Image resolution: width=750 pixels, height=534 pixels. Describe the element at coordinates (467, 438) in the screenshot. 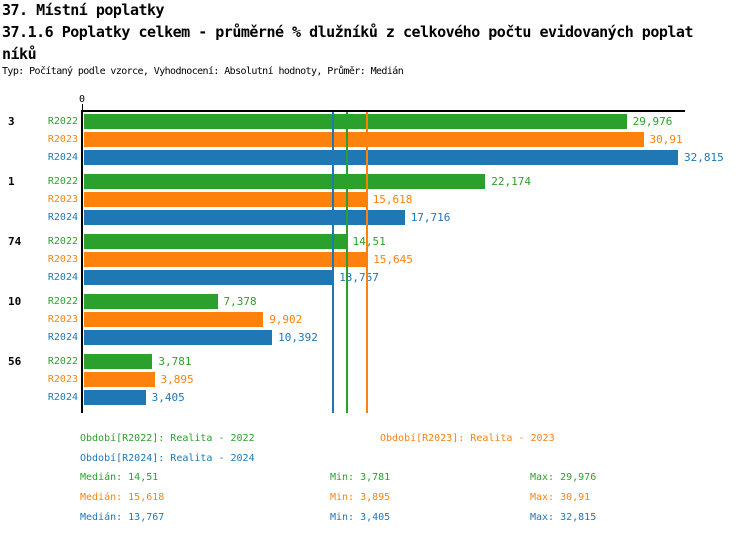

I see `legend-item-r2023: Období[R2023]: Realita - 2023` at that location.